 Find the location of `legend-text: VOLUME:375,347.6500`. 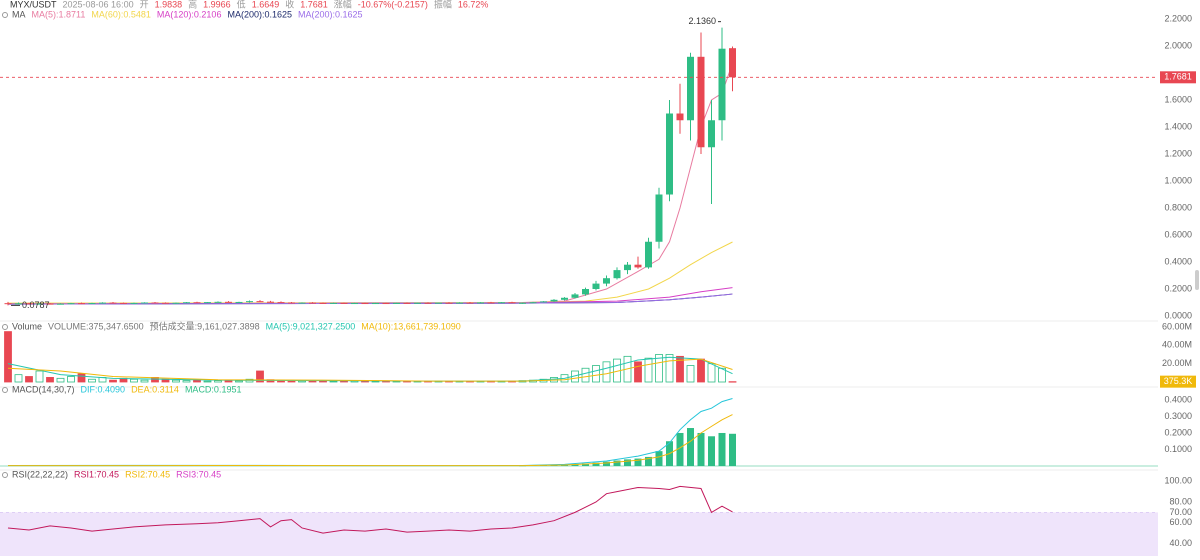

legend-text: VOLUME:375,347.6500 is located at coordinates (96, 326).